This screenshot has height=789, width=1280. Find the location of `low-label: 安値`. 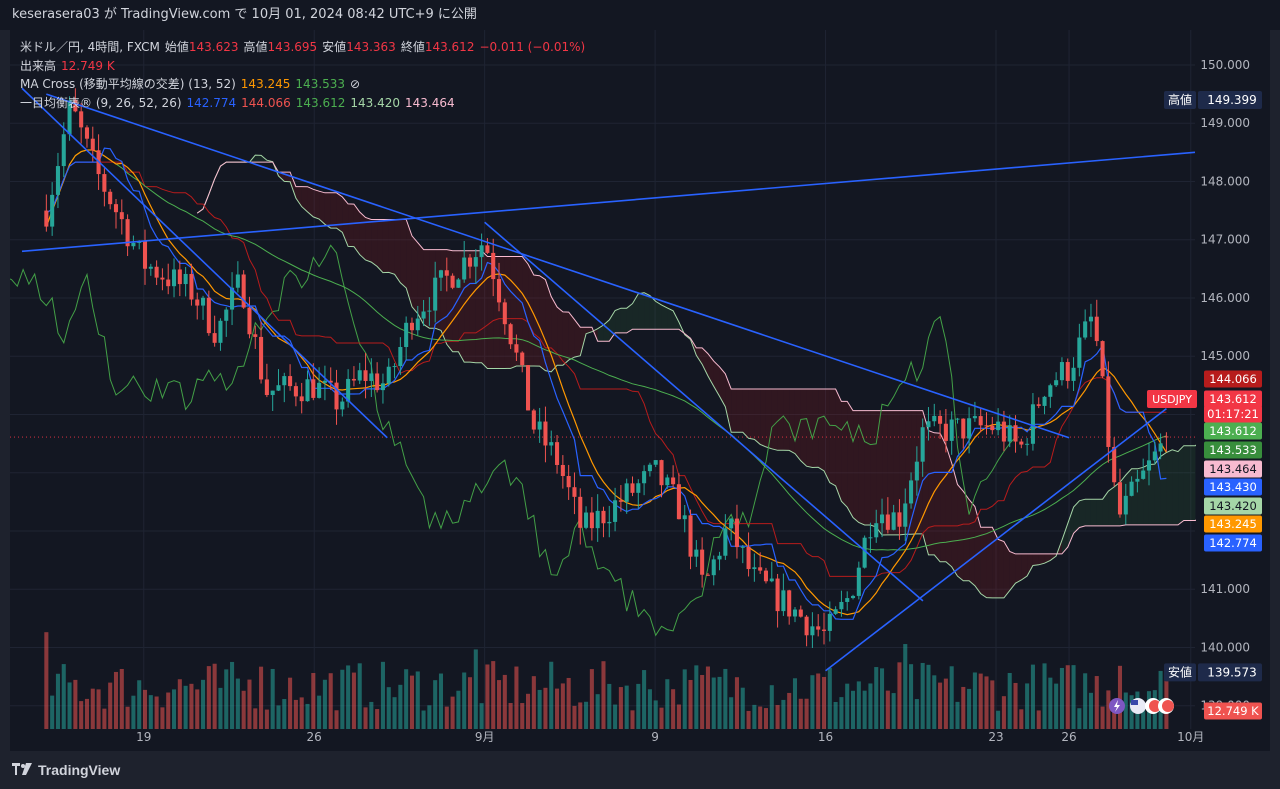

low-label: 安値 is located at coordinates (334, 47).